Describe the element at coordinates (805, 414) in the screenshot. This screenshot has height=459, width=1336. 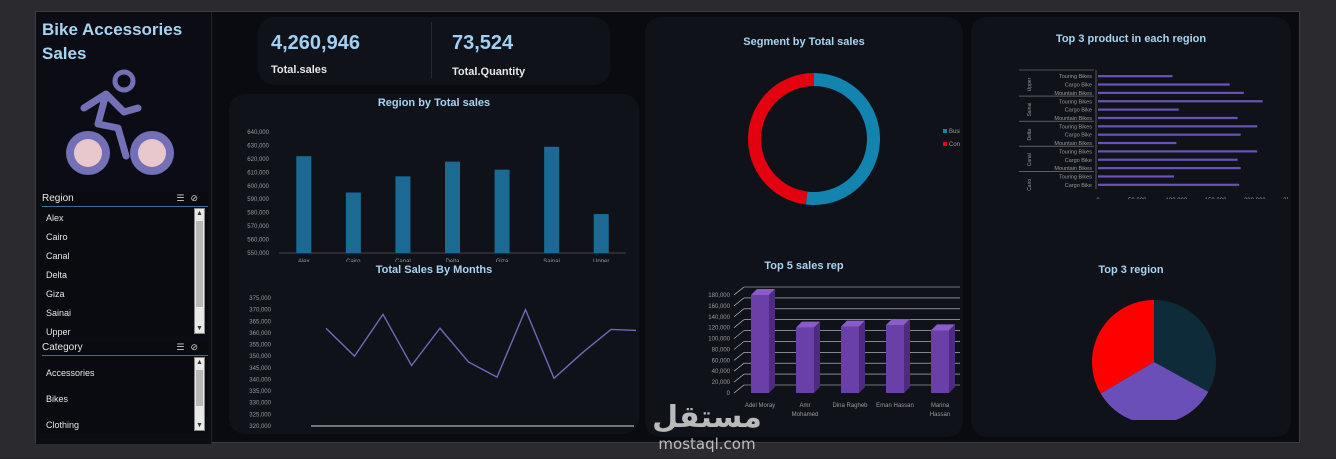
I see `x-tick-label: Mohamed` at that location.